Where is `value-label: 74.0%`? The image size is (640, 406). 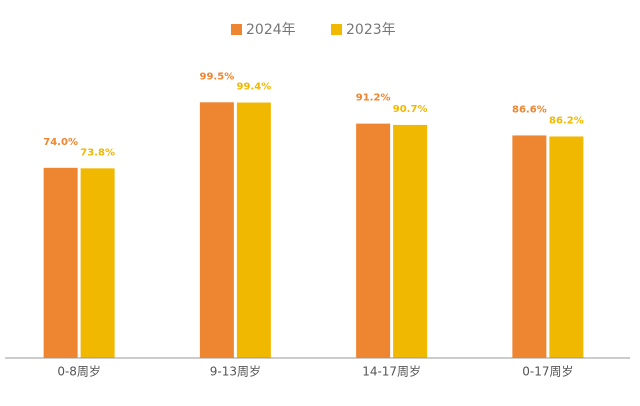
value-label: 74.0% is located at coordinates (60, 142).